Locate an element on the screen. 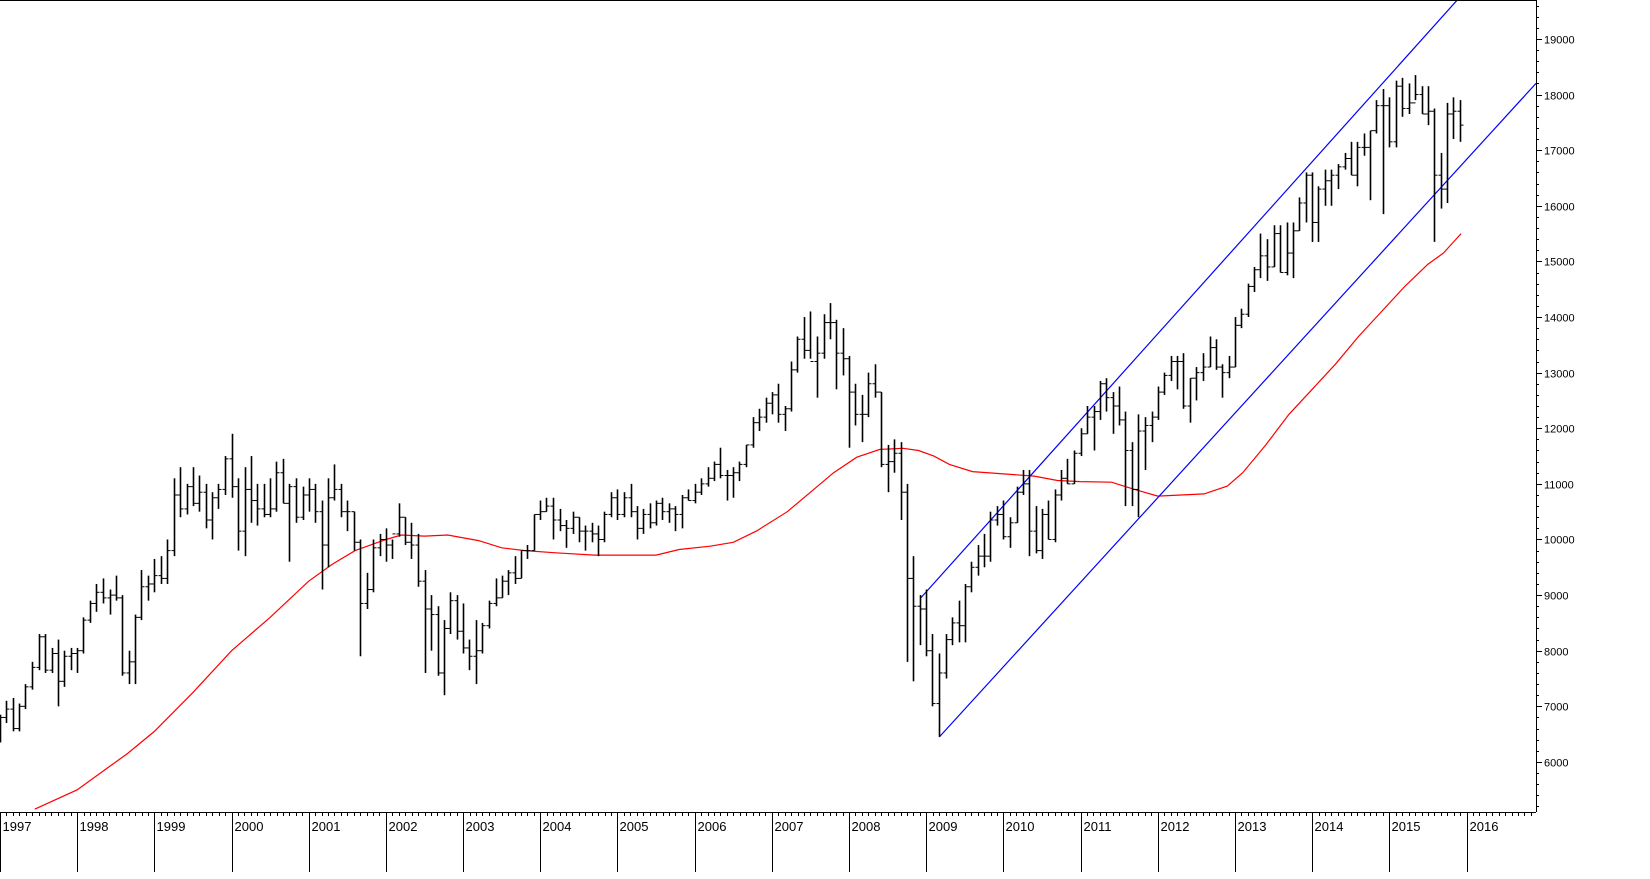 The image size is (1650, 879). x-tick-label: 2000 is located at coordinates (249, 826).